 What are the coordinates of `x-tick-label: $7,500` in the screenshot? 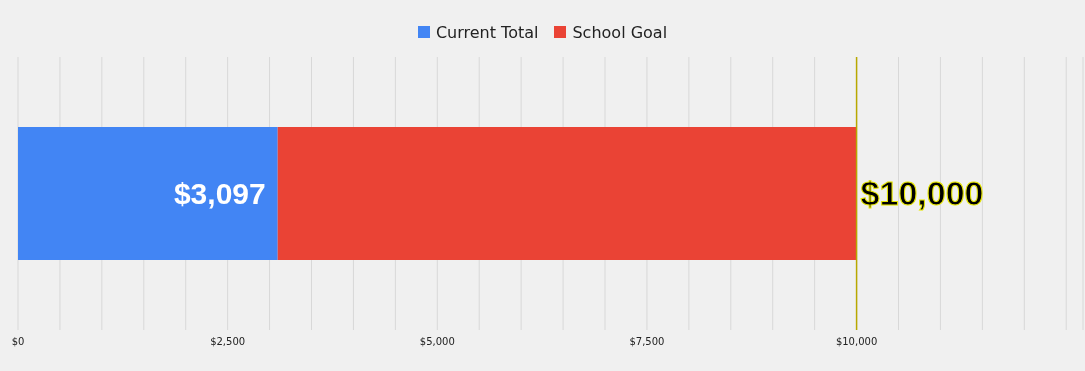 It's located at (647, 342).